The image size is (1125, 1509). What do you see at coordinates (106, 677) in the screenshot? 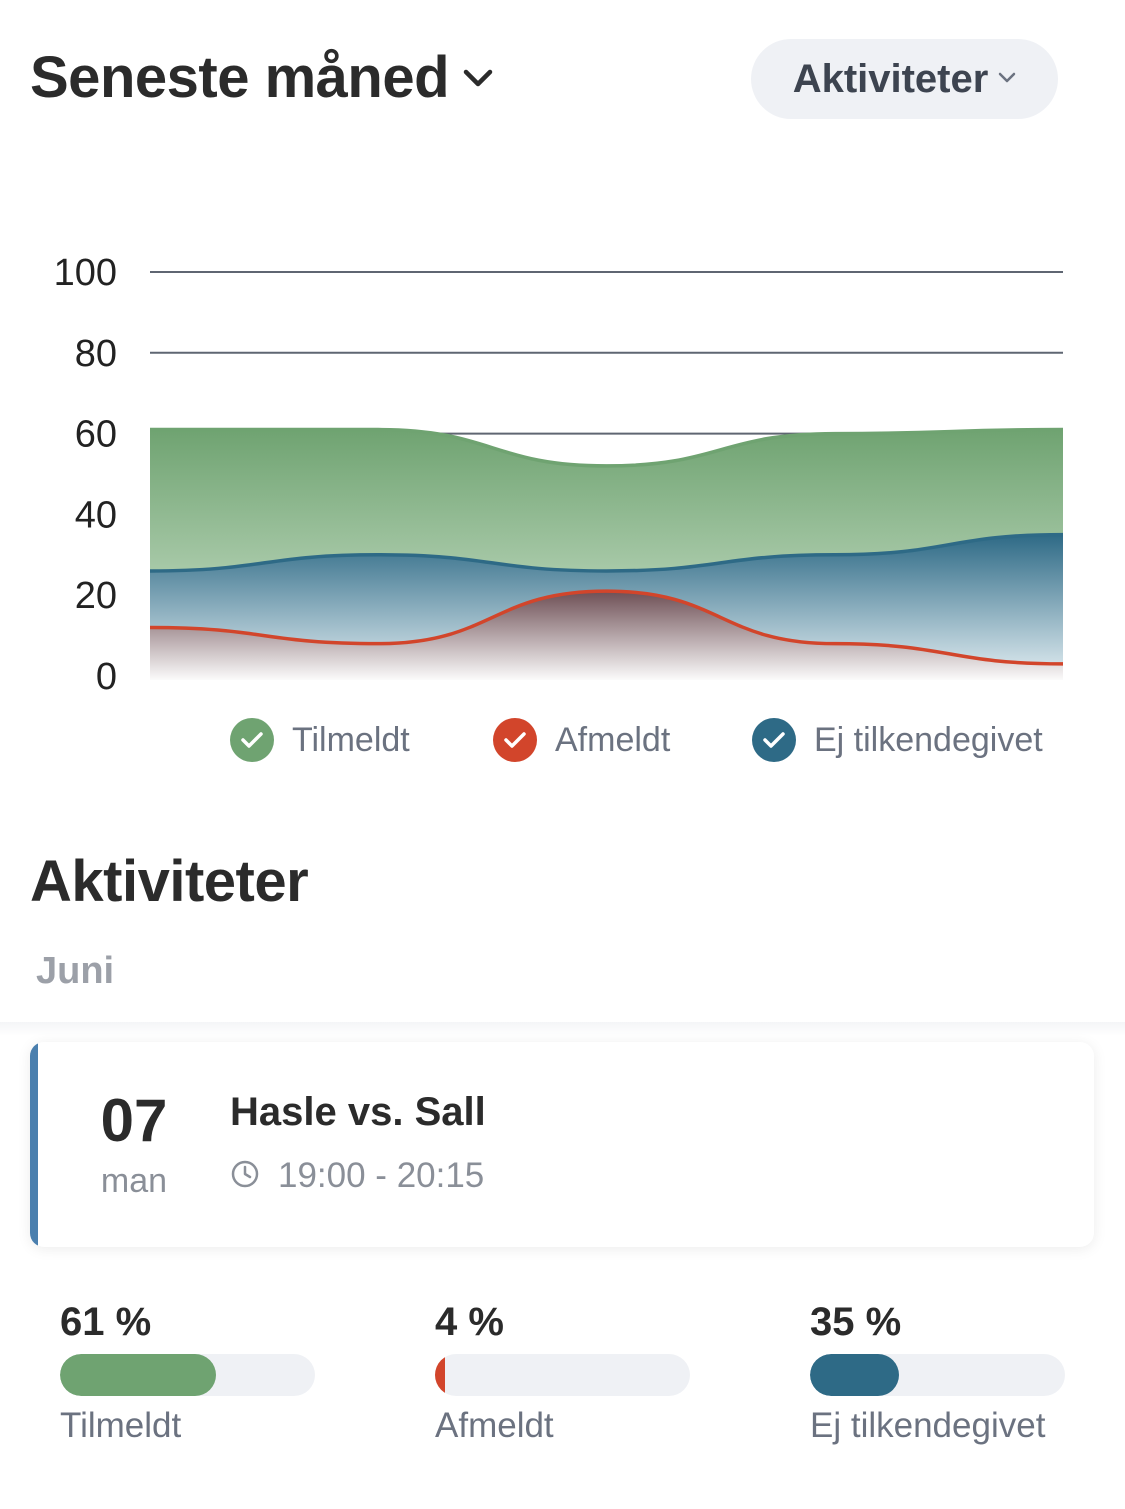
I see `y-tick-label: 0` at bounding box center [106, 677].